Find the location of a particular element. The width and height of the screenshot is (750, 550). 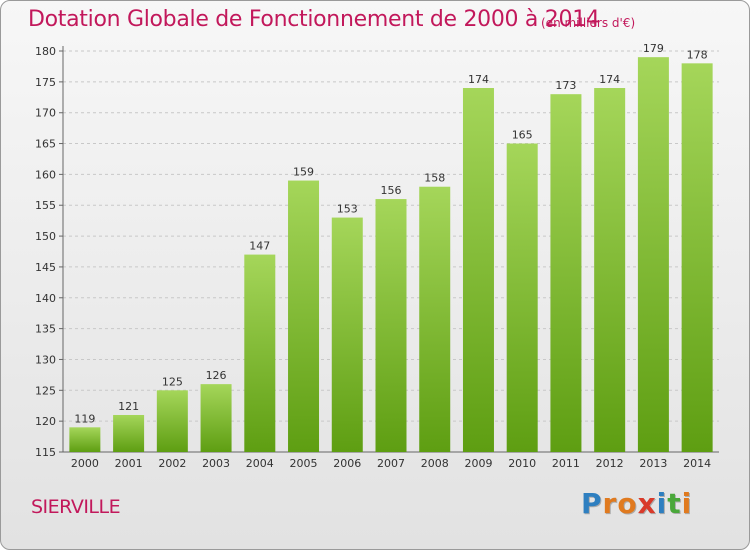

value-label: 153 is located at coordinates (347, 209).